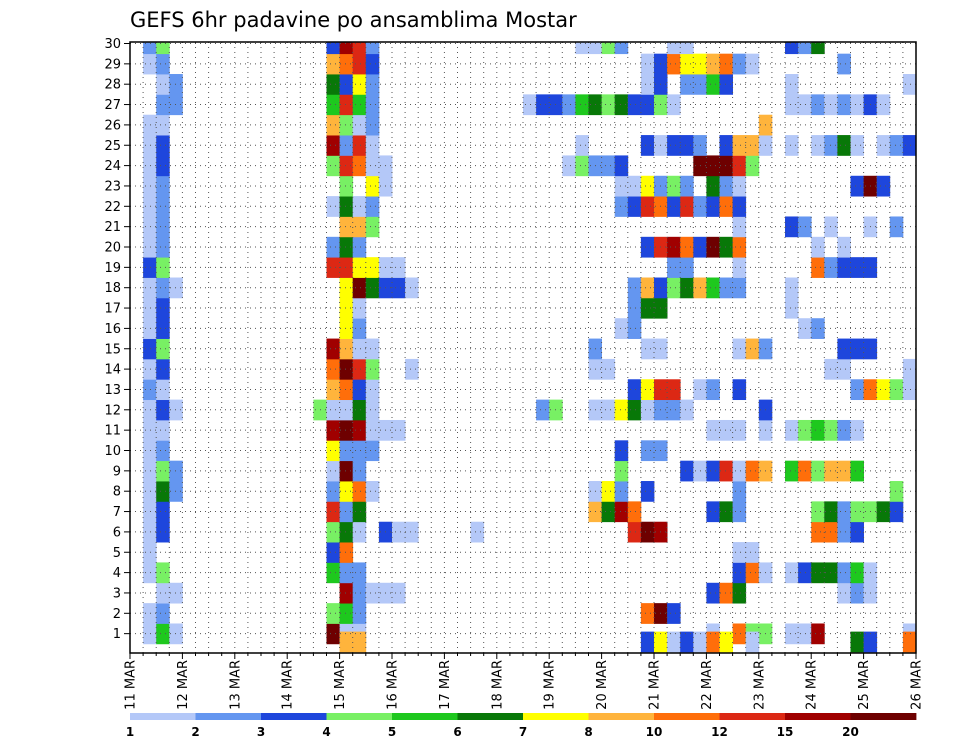 Image resolution: width=960 pixels, height=742 pixels. Describe the element at coordinates (497, 685) in the screenshot. I see `x-tick-label: 18 MAR` at that location.